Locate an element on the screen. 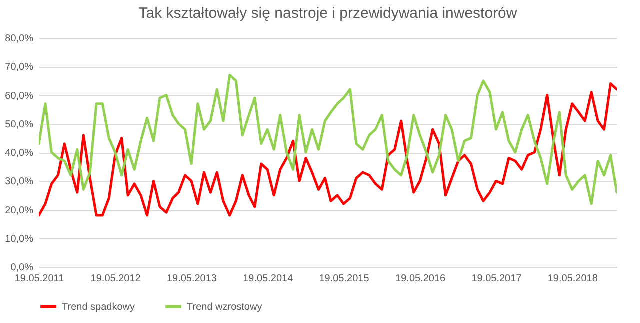  y-tick-label: 50,0% is located at coordinates (19, 124).